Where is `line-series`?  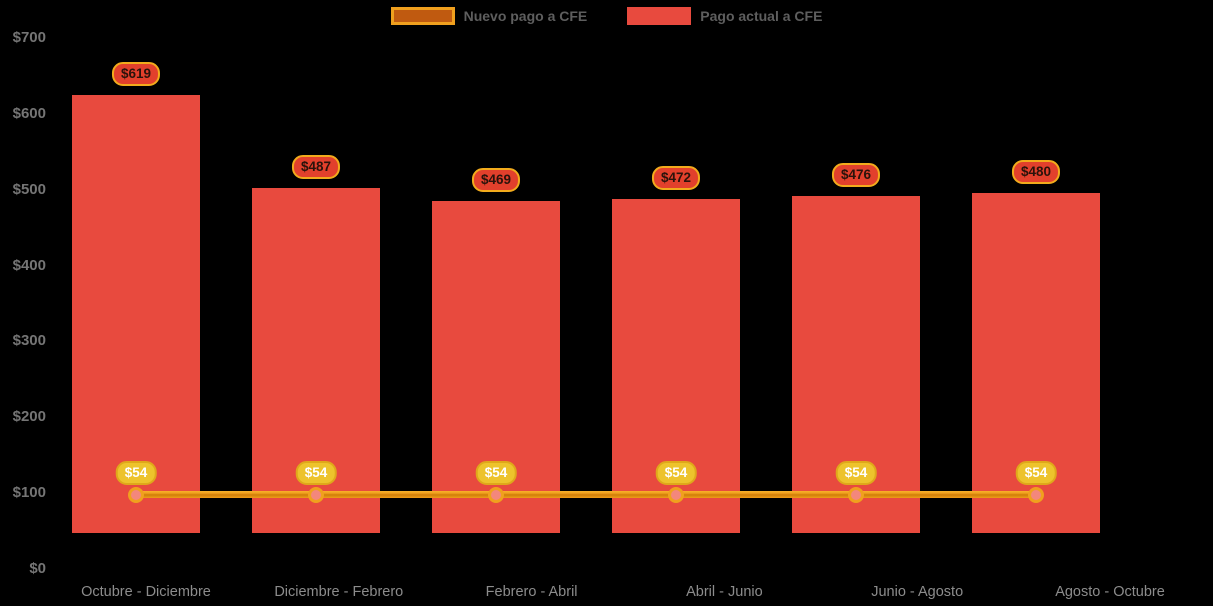
line-series is located at coordinates (586, 495).